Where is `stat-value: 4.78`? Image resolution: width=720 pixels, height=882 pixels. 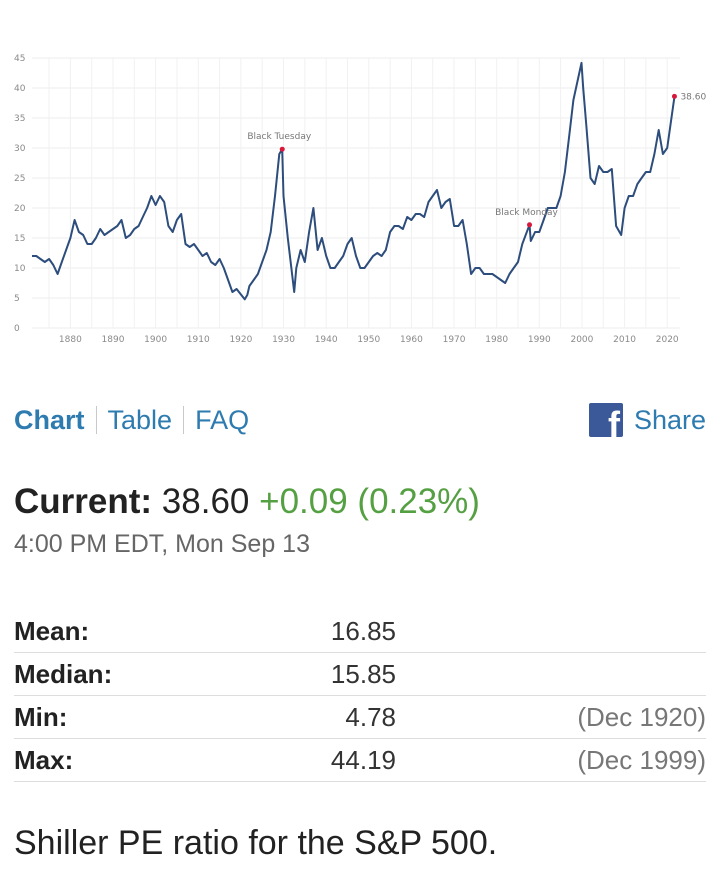
stat-value: 4.78 is located at coordinates (370, 717).